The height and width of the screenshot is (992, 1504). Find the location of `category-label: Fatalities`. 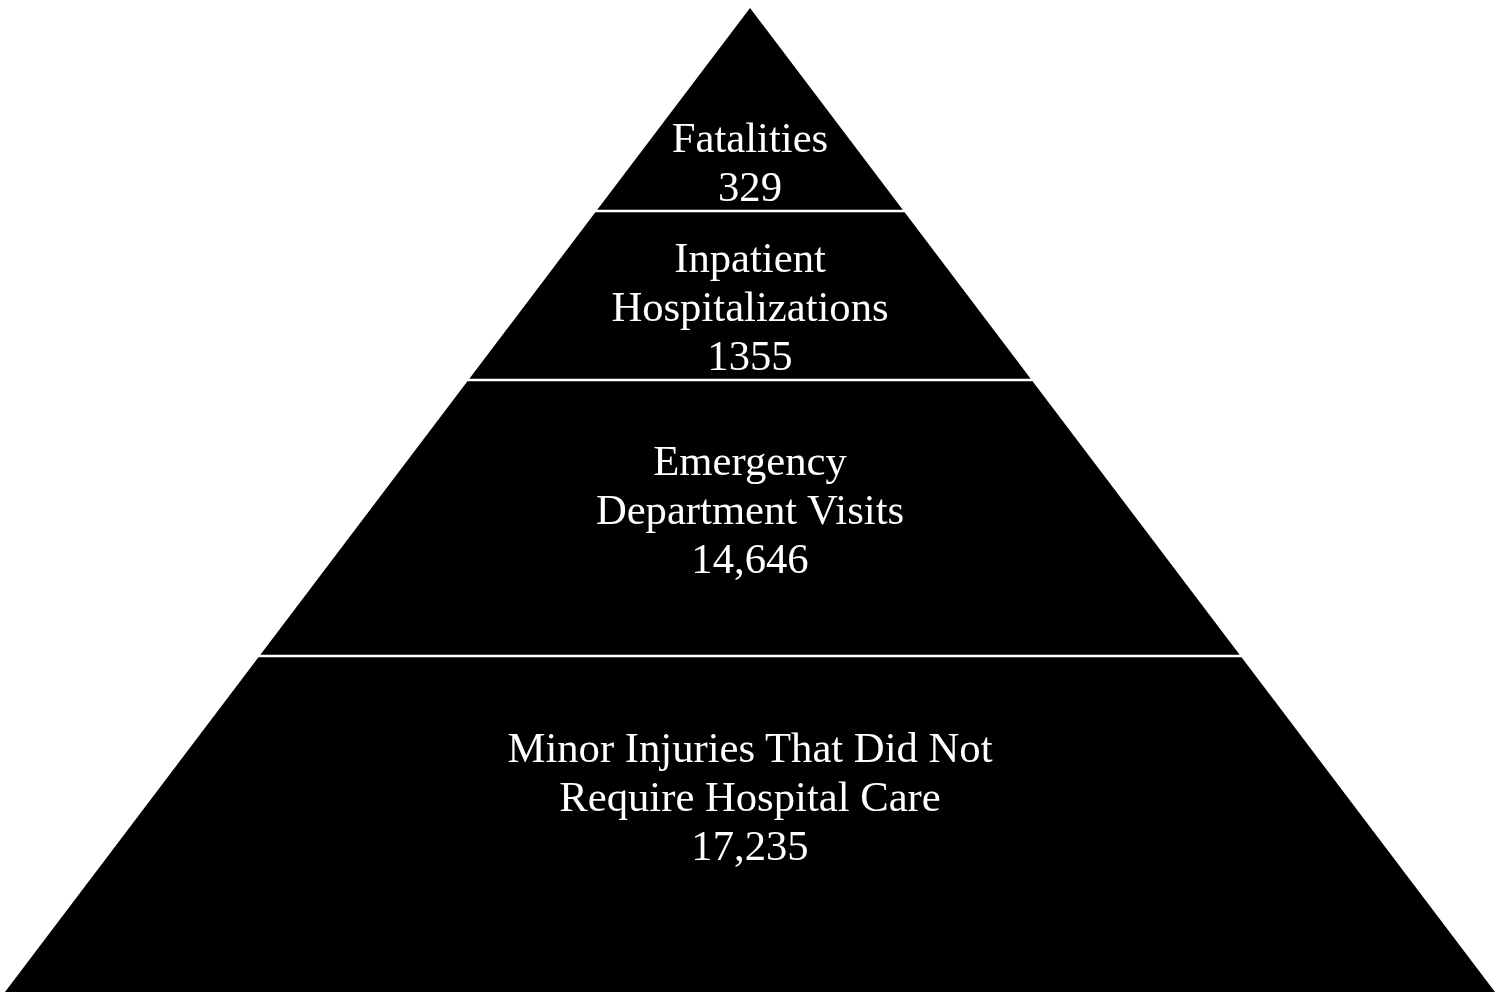

category-label: Fatalities is located at coordinates (750, 137).